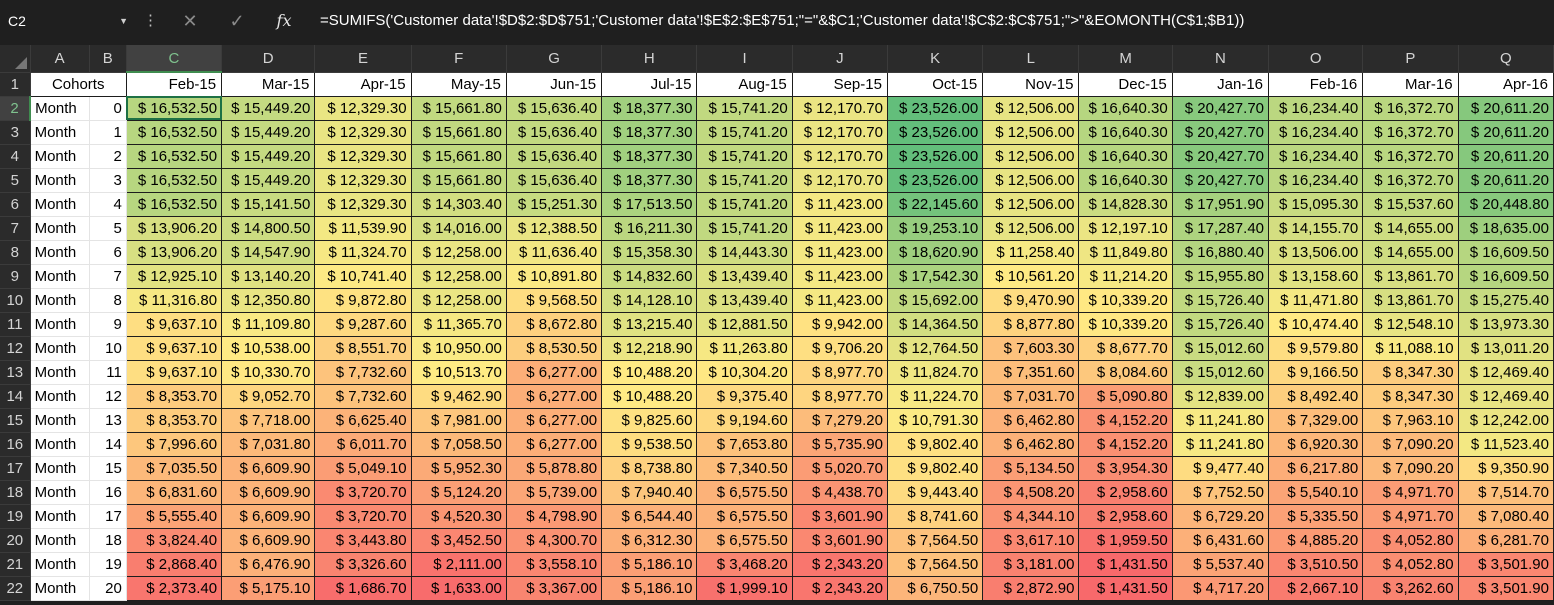 Image resolution: width=1554 pixels, height=605 pixels. I want to click on value-cell: $ 15,275.40, so click(1506, 300).